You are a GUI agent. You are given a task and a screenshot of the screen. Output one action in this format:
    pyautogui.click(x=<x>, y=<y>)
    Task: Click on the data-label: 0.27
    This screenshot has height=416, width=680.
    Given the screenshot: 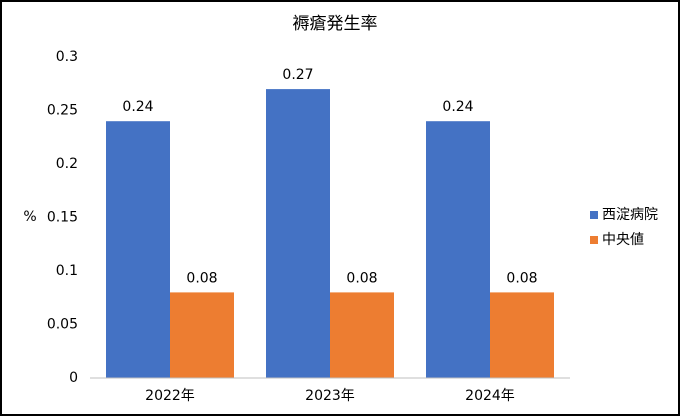 What is the action you would take?
    pyautogui.click(x=297, y=75)
    